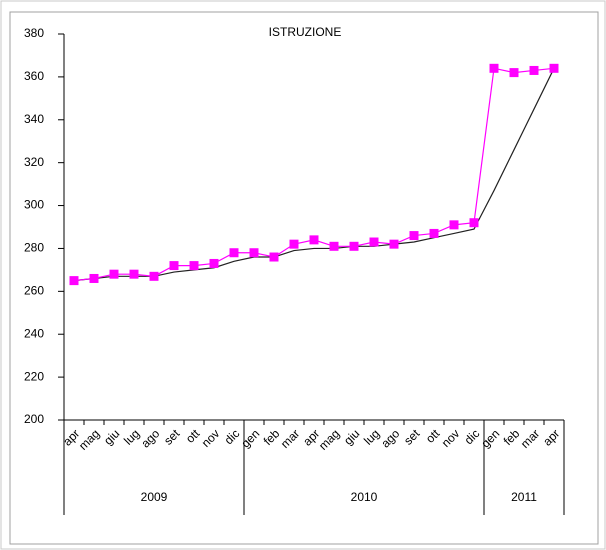 Image resolution: width=606 pixels, height=550 pixels. Describe the element at coordinates (34, 205) in the screenshot. I see `y-tick-label: 300` at that location.